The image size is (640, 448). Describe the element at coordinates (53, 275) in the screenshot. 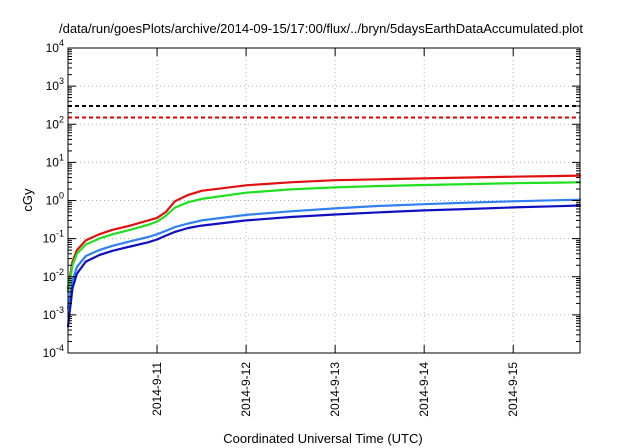

I see `y-tick-label: 10⁻²` at that location.